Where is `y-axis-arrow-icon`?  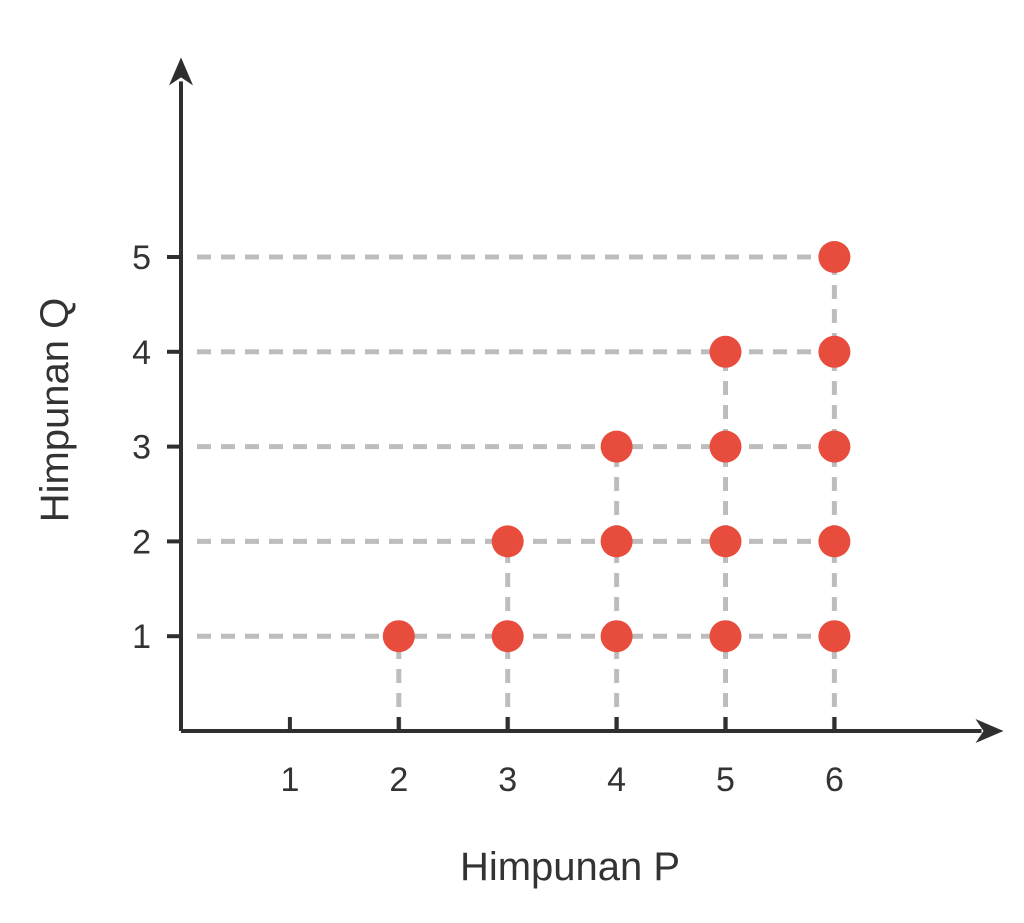
y-axis-arrow-icon is located at coordinates (181, 71).